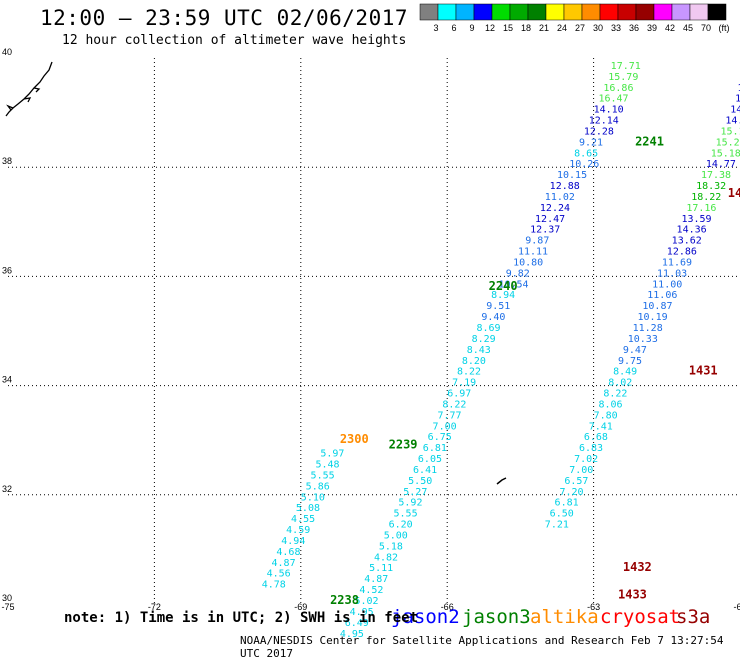 This screenshot has height=660, width=740. I want to click on data-point-label: 9.87, so click(537, 241).